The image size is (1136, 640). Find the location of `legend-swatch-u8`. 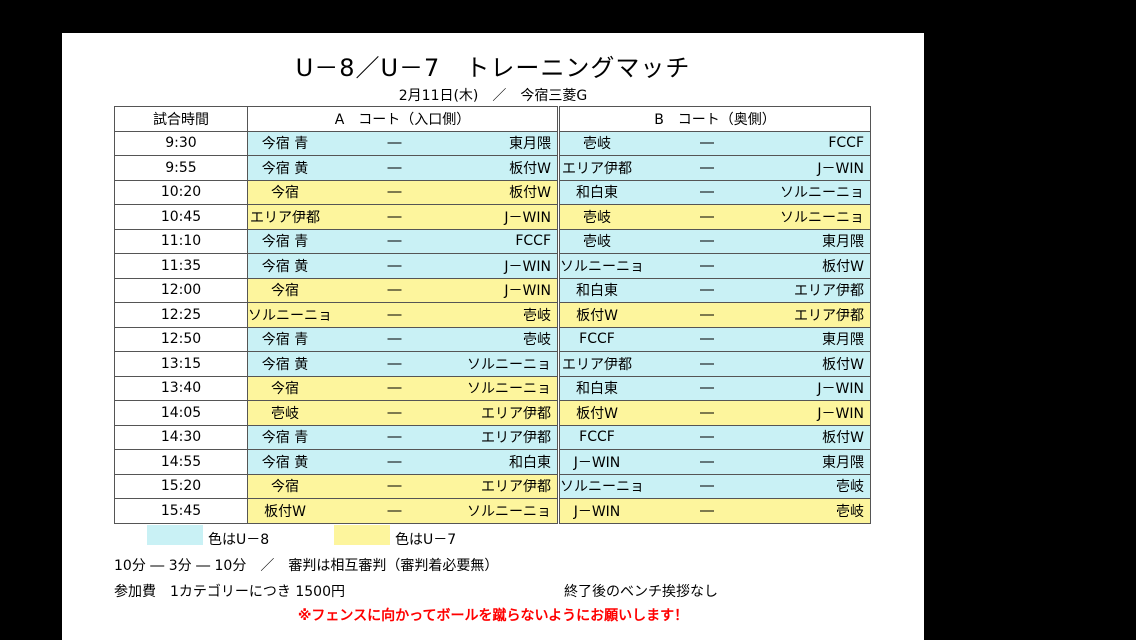

legend-swatch-u8 is located at coordinates (175, 535).